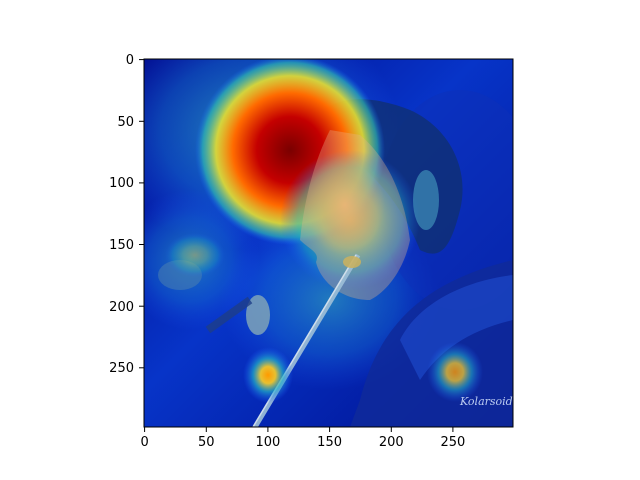 This screenshot has height=480, width=640. Describe the element at coordinates (486, 401) in the screenshot. I see `watermark-text: Kolarsoid` at that location.